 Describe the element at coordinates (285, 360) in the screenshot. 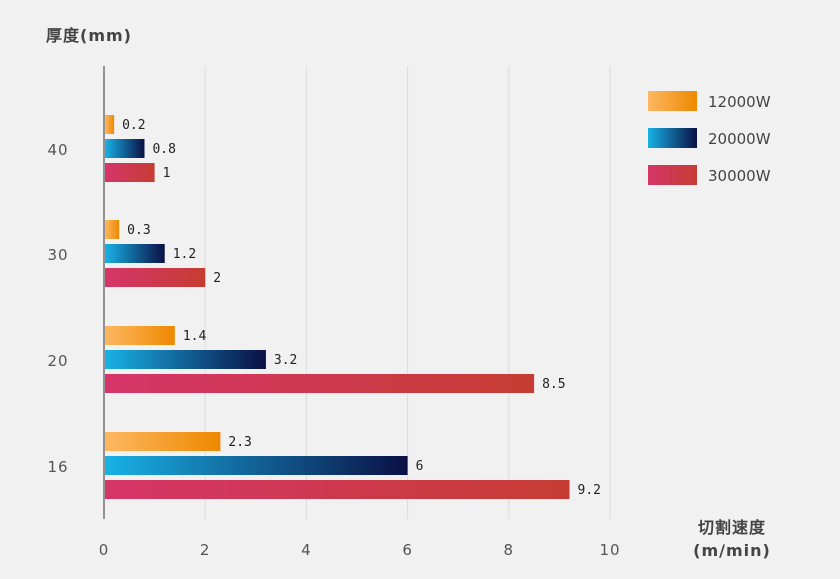

I see `bar-value-label: 3.2` at that location.